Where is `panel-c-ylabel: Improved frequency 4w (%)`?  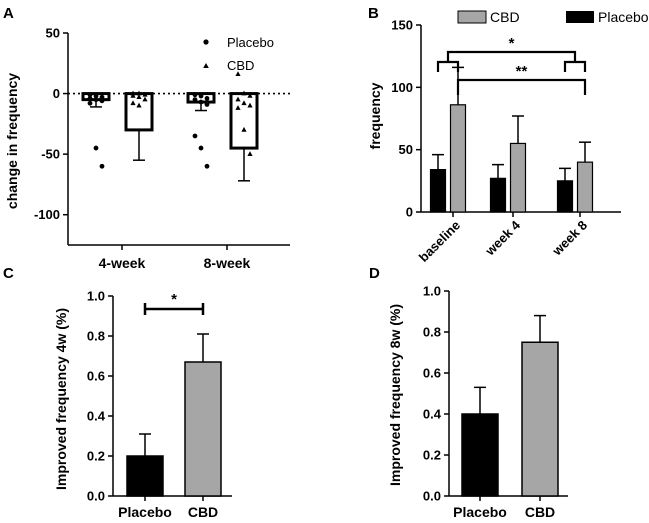 panel-c-ylabel: Improved frequency 4w (%) is located at coordinates (61, 399).